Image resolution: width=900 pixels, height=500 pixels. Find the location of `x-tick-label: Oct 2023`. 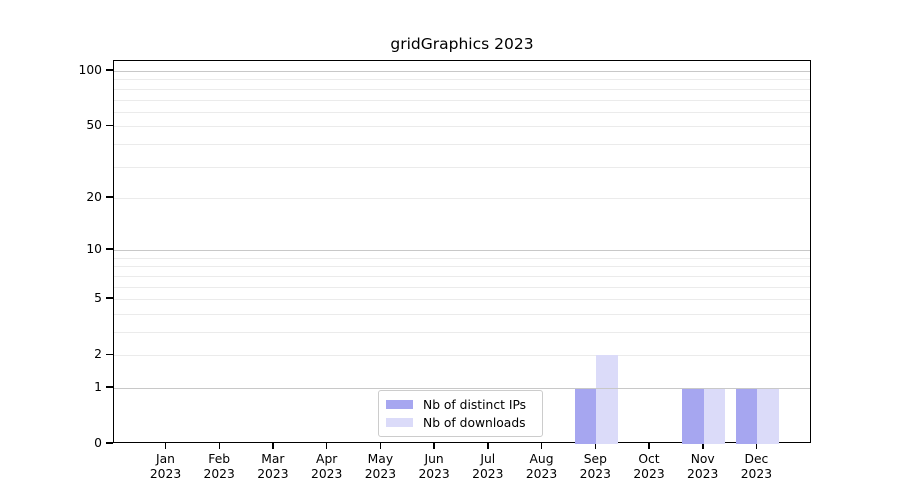

x-tick-label: Oct 2023 is located at coordinates (649, 467).